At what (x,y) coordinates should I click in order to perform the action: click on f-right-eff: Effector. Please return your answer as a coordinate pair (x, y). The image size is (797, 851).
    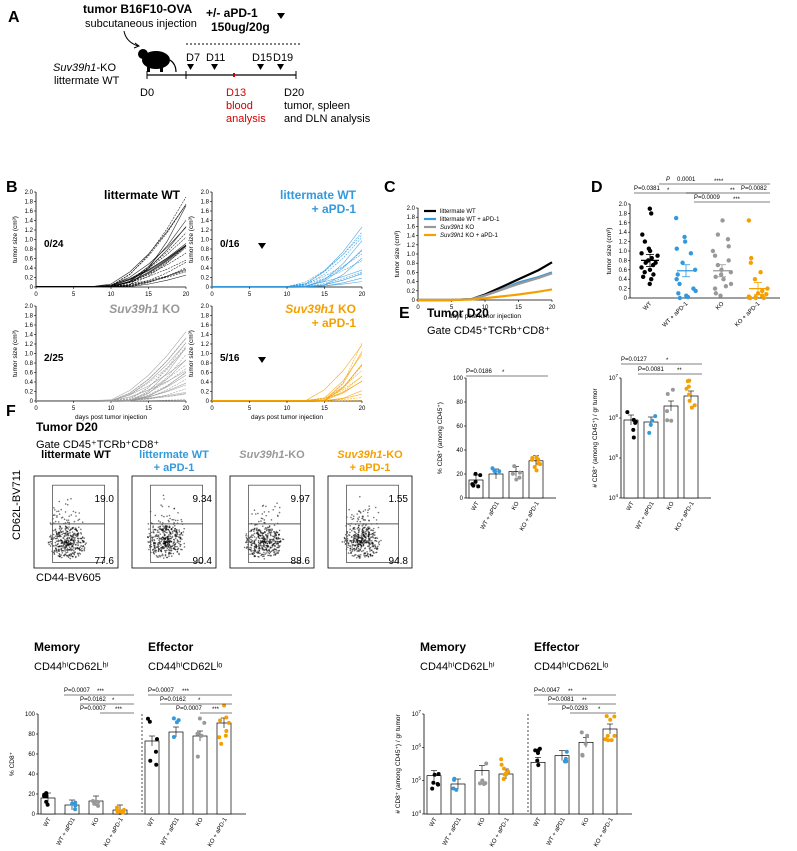
    Looking at the image, I should click on (557, 647).